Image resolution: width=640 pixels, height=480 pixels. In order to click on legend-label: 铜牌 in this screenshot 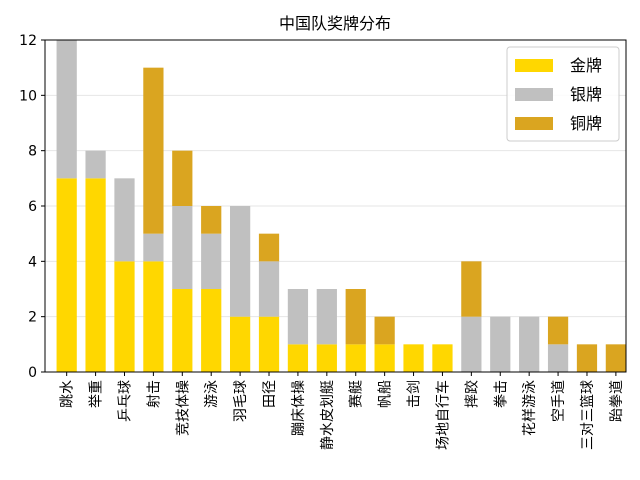, I will do `click(586, 123)`.